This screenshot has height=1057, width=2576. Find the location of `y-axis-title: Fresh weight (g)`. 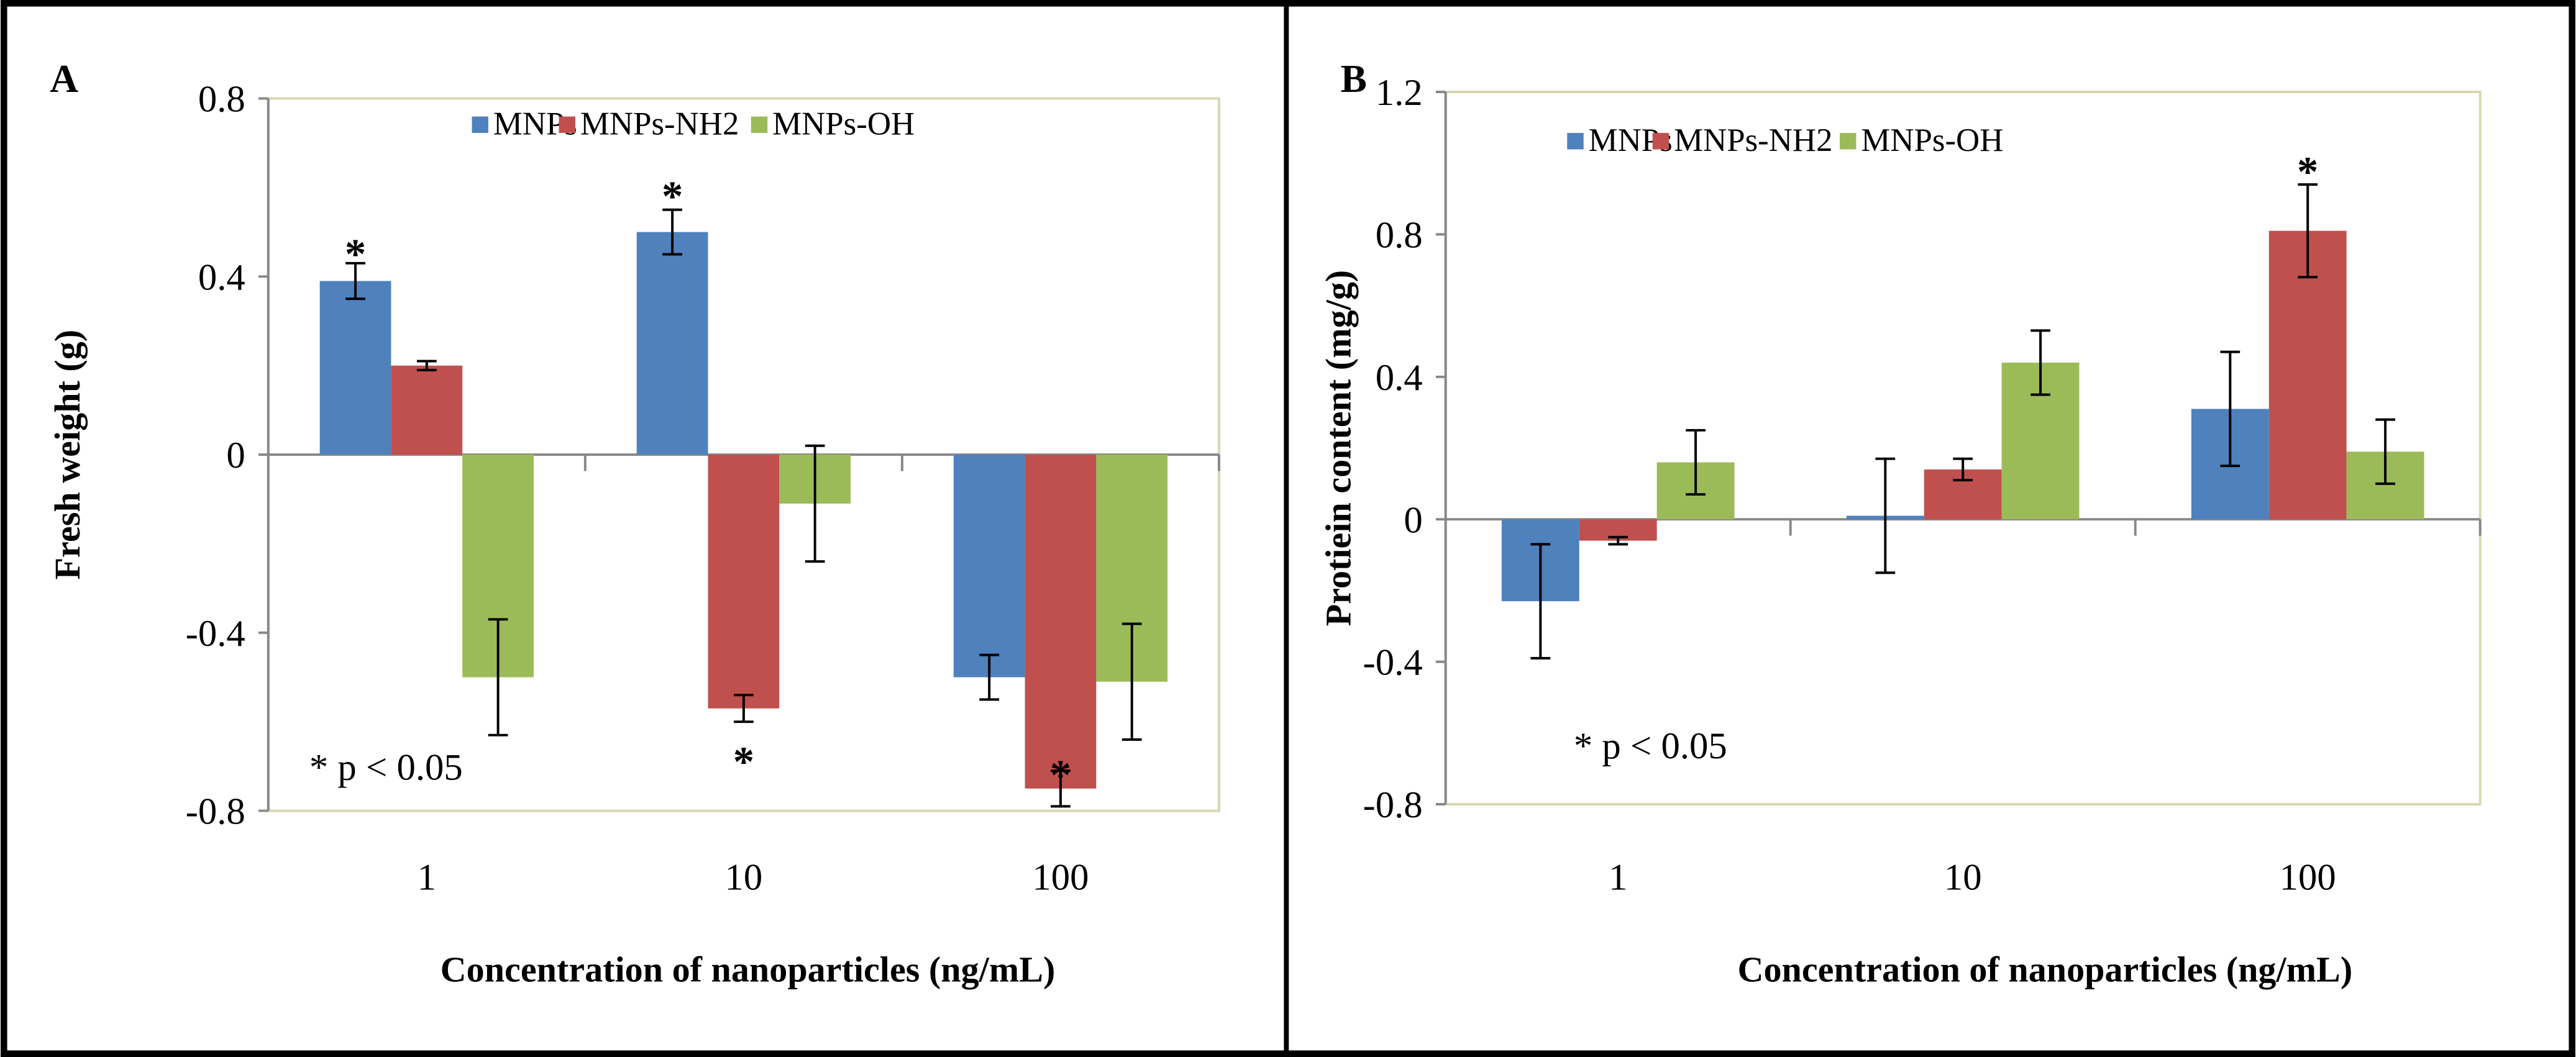

y-axis-title: Fresh weight (g) is located at coordinates (67, 455).